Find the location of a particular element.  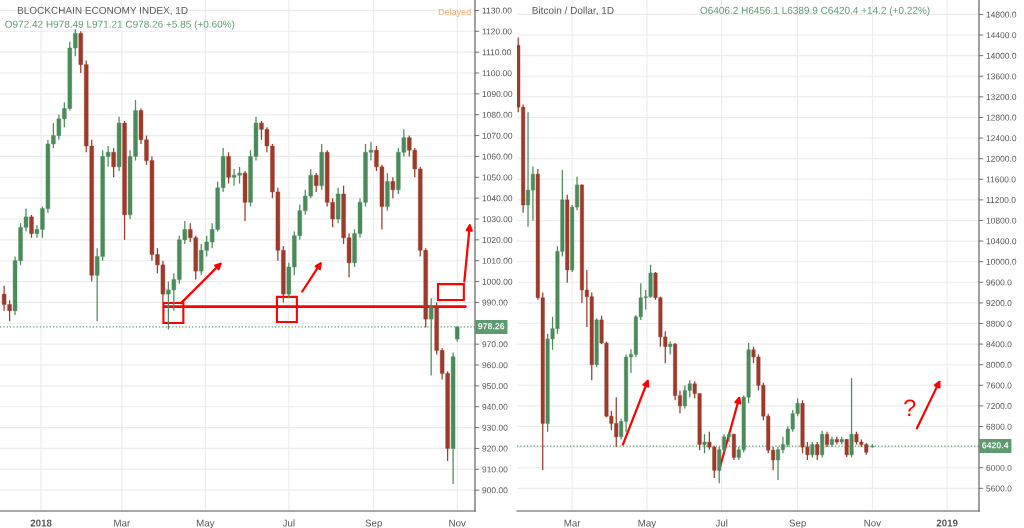

y-tick-label: 7600.0 is located at coordinates (999, 385).